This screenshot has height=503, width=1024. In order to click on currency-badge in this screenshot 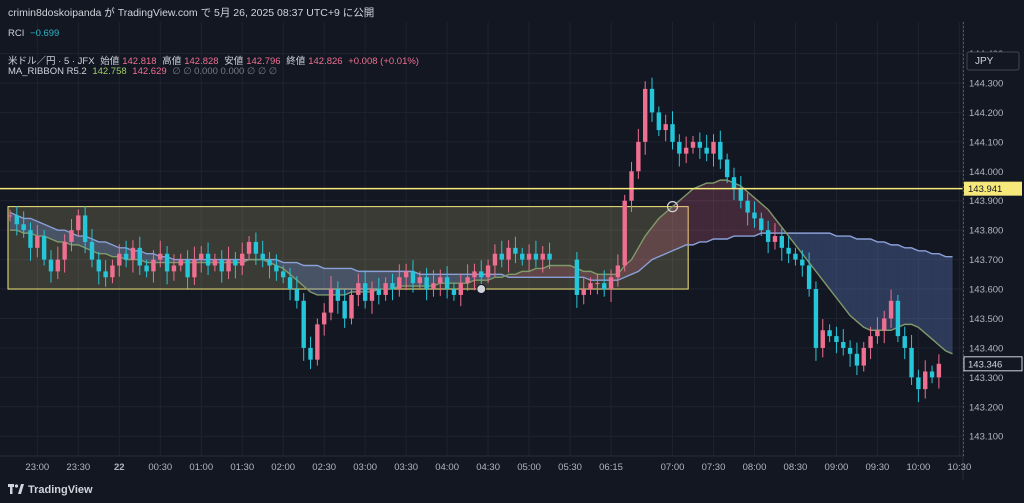, I will do `click(993, 61)`.